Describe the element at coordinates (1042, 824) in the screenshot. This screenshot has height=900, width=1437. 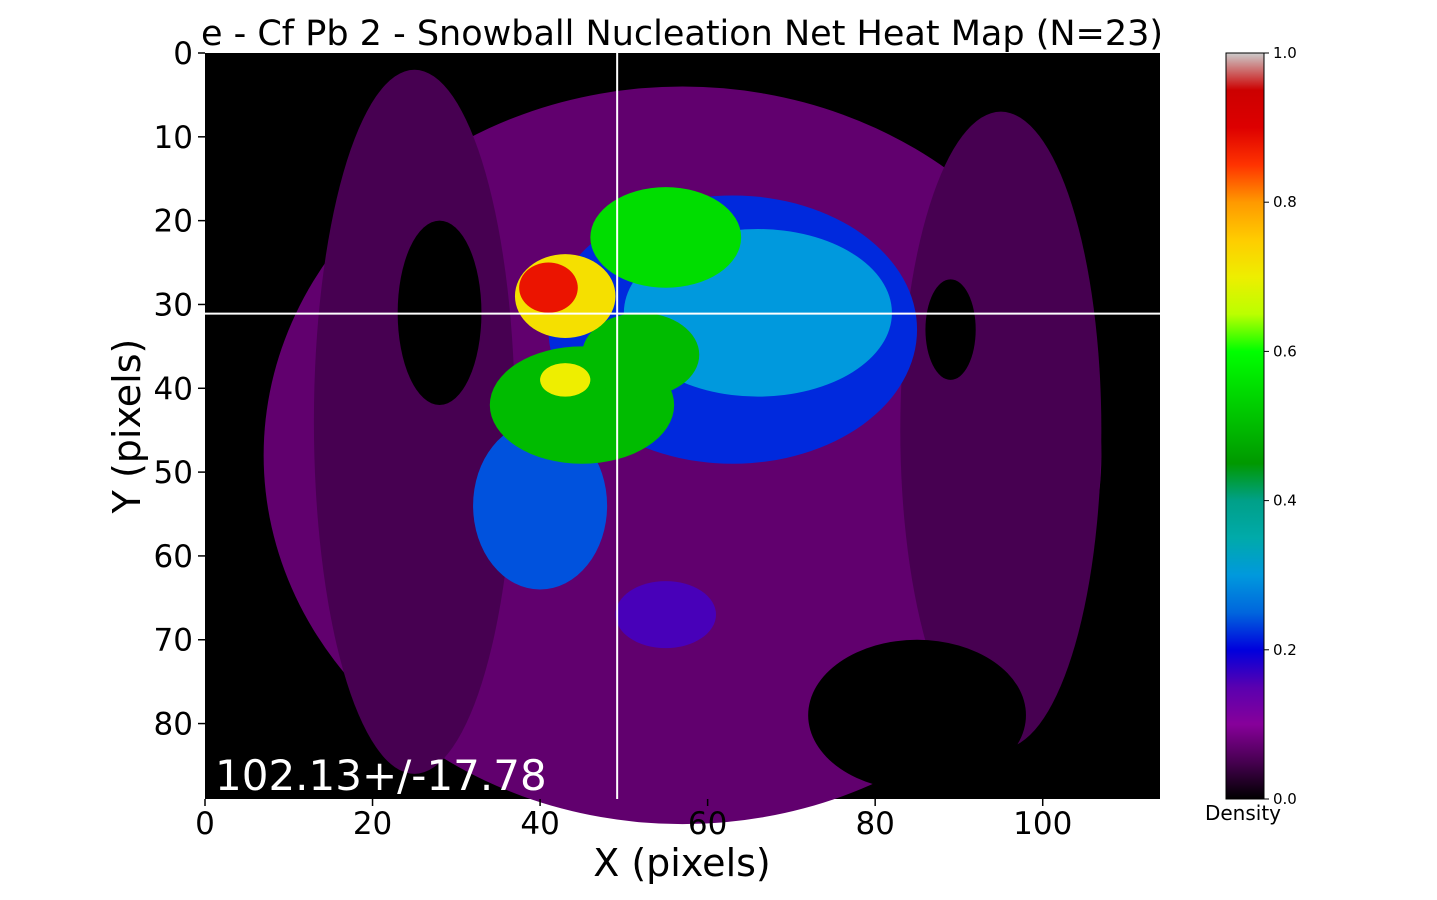
I see `x-tick-label: 100` at that location.